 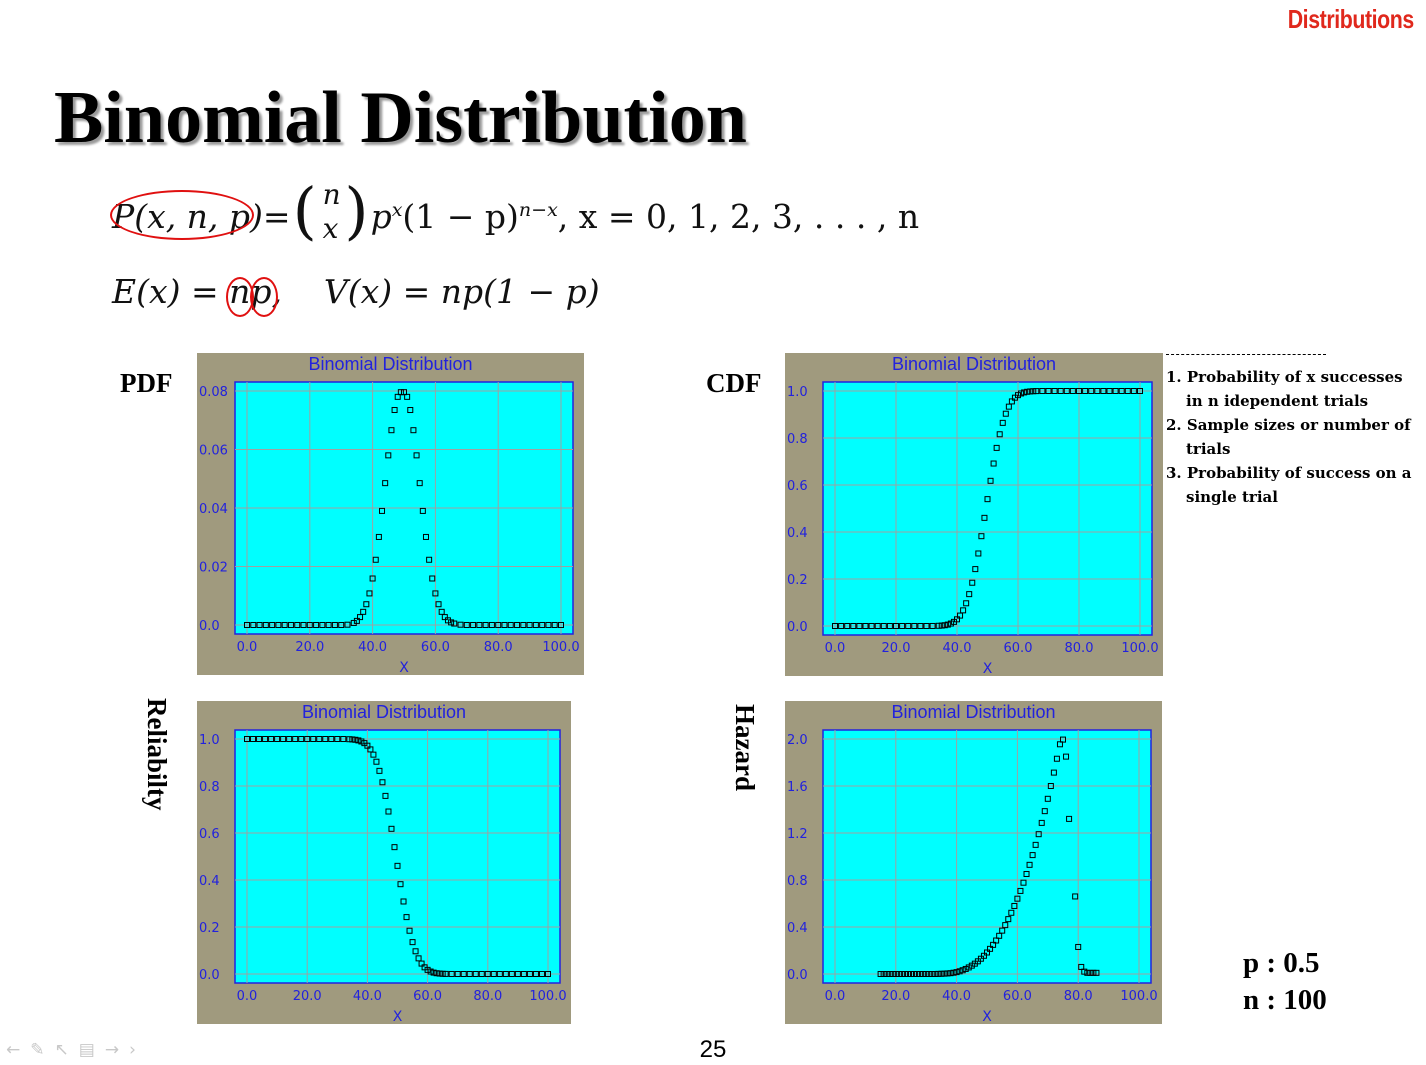 What do you see at coordinates (404, 667) in the screenshot?
I see `x-axis-label: X` at bounding box center [404, 667].